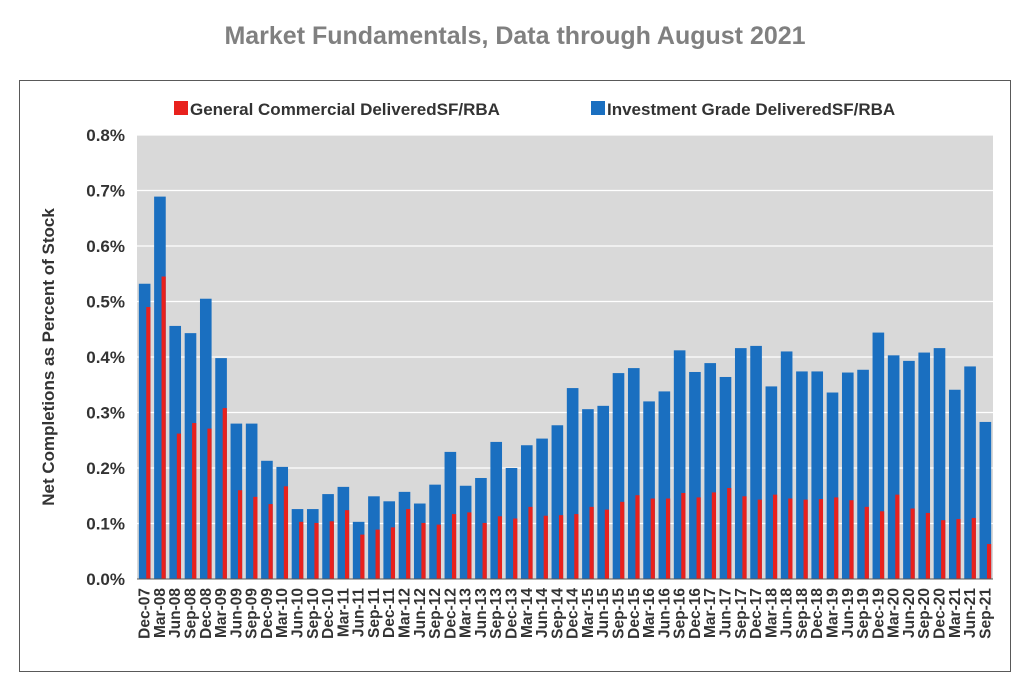  Describe the element at coordinates (909, 613) in the screenshot. I see `x-tick-label: Jun-20` at that location.